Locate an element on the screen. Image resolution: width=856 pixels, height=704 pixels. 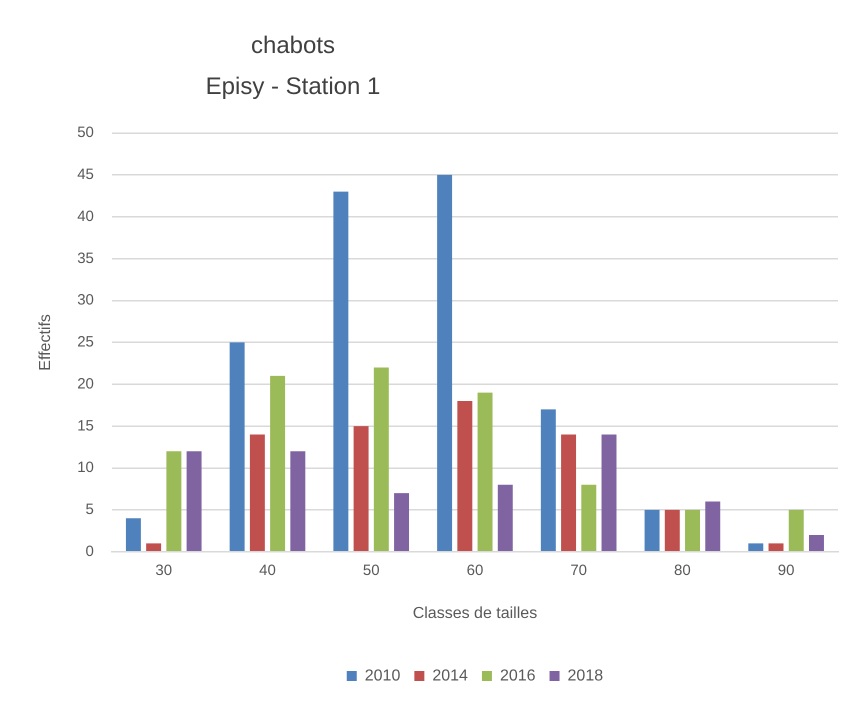
chart-subtitle: Episy - Station 1 is located at coordinates (293, 87).